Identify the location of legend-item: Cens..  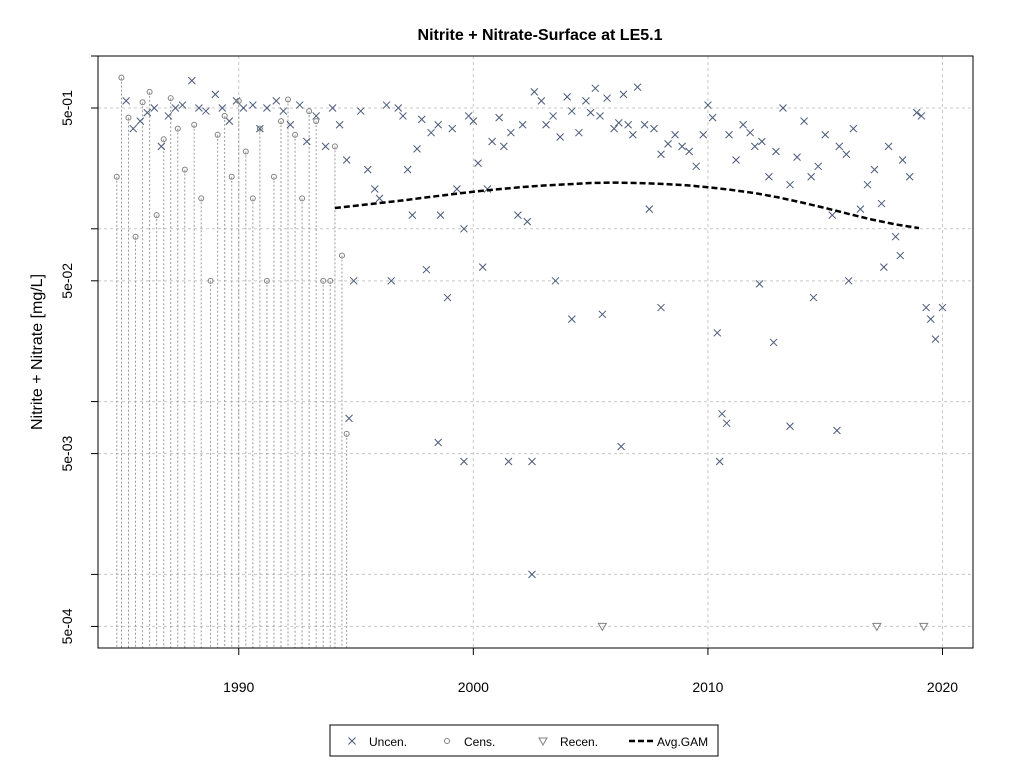
(469, 742).